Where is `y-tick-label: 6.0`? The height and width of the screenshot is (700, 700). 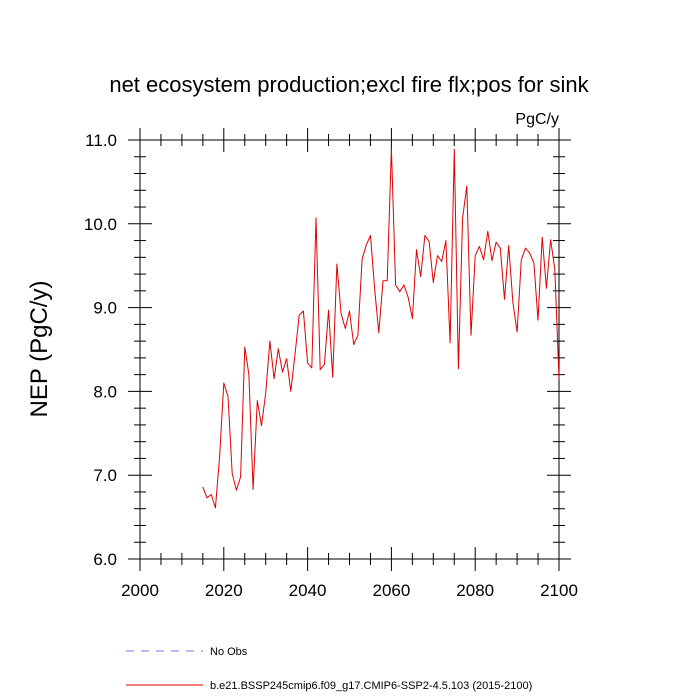
y-tick-label: 6.0 is located at coordinates (105, 559).